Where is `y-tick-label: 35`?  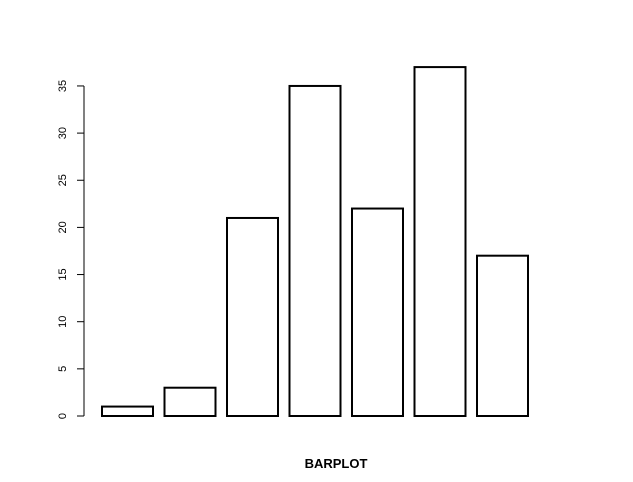
y-tick-label: 35 is located at coordinates (63, 86).